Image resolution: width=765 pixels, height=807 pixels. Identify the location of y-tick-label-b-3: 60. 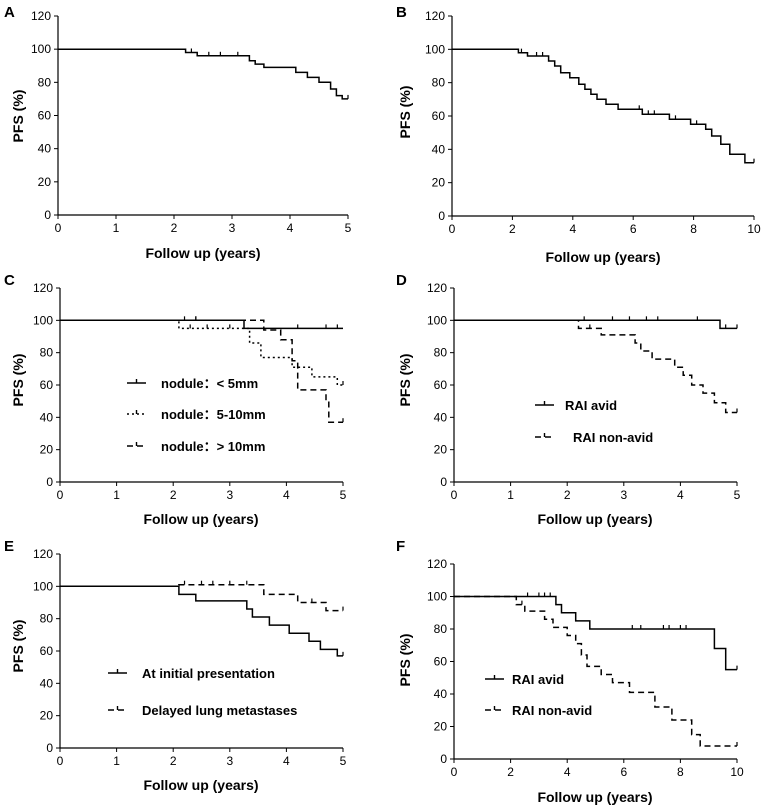
(439, 116).